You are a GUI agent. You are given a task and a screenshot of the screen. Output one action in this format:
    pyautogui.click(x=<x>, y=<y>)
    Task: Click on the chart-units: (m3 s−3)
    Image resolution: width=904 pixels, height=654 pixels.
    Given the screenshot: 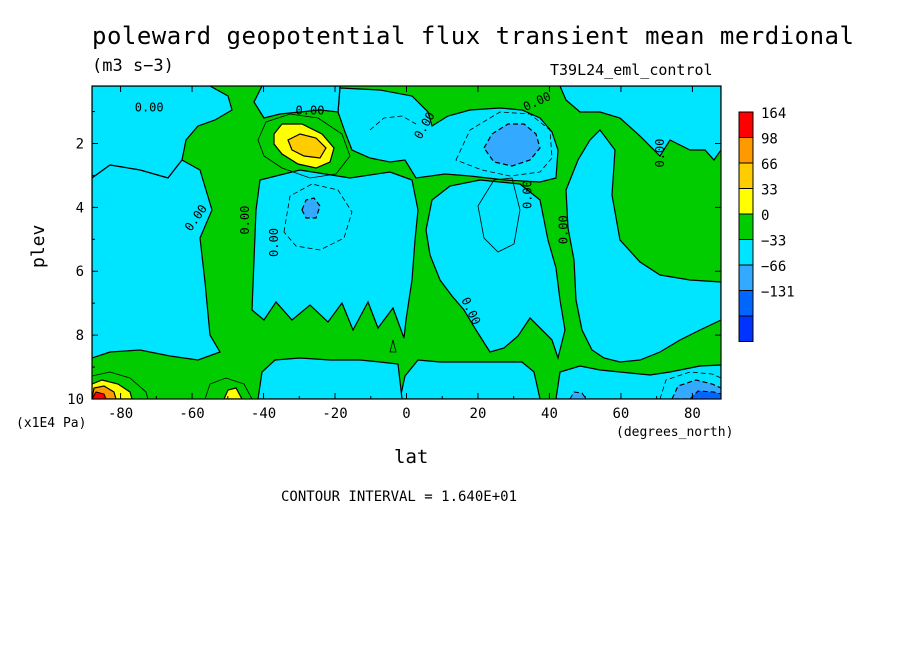 What is the action you would take?
    pyautogui.click(x=133, y=66)
    